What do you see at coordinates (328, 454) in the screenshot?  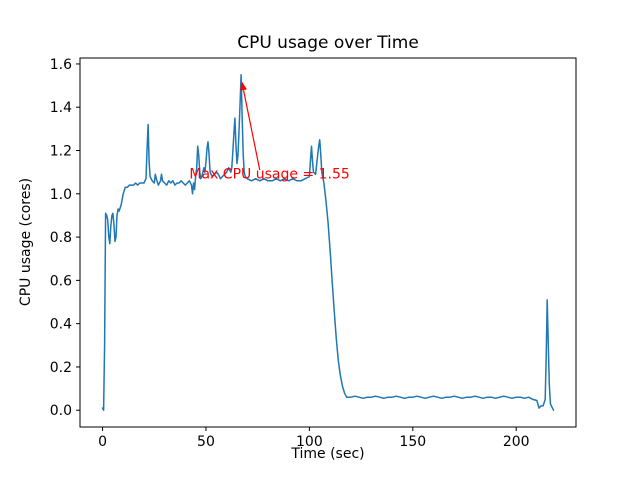 I see `x-axis-label: Time (sec)` at bounding box center [328, 454].